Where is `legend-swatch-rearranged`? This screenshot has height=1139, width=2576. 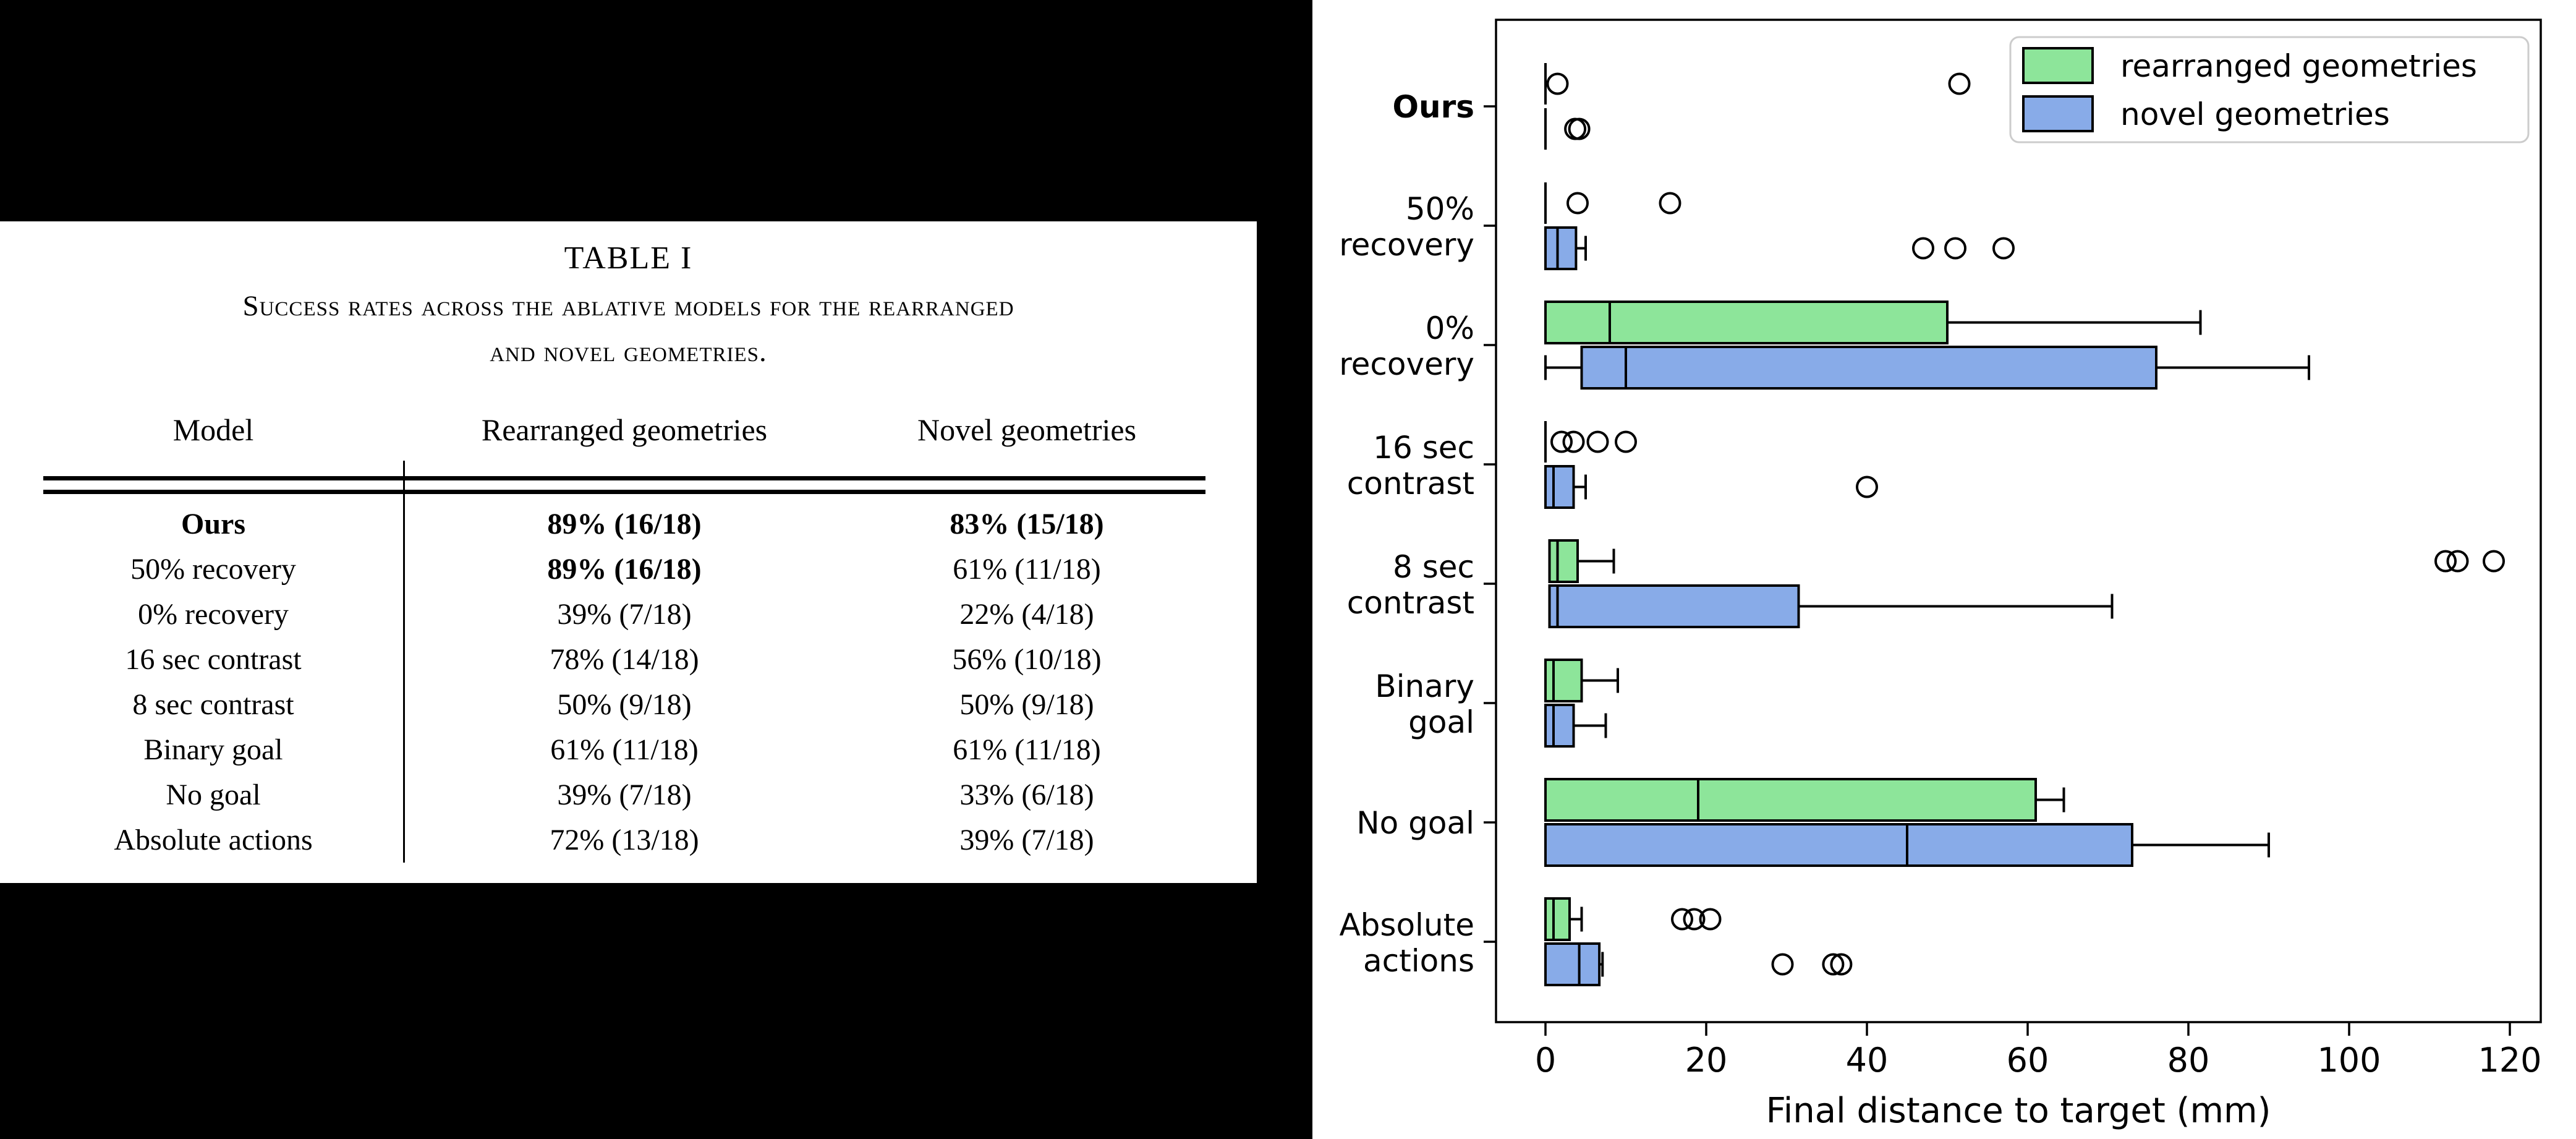
legend-swatch-rearranged is located at coordinates (2058, 66).